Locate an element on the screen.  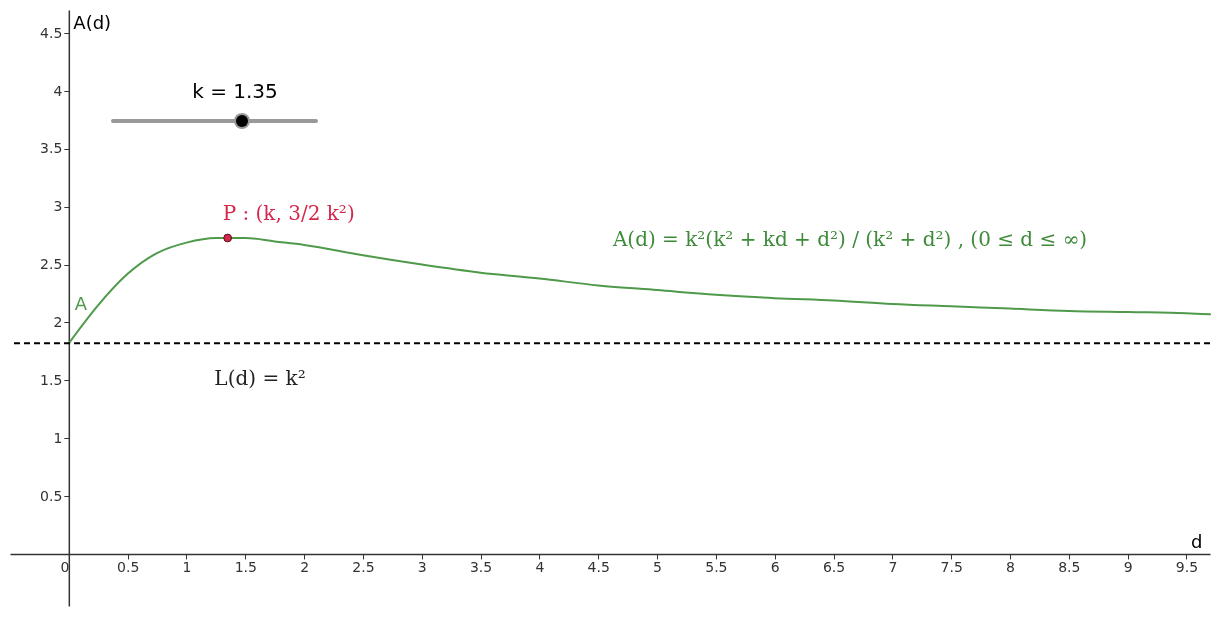
x-tick-label: 7.5 is located at coordinates (951, 567).